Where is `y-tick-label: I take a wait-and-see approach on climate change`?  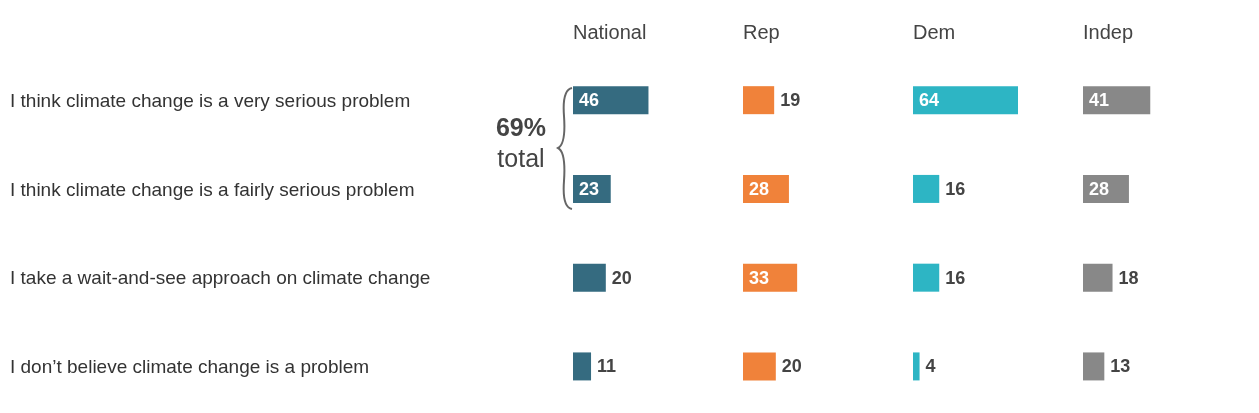
y-tick-label: I take a wait-and-see approach on climate change is located at coordinates (220, 278).